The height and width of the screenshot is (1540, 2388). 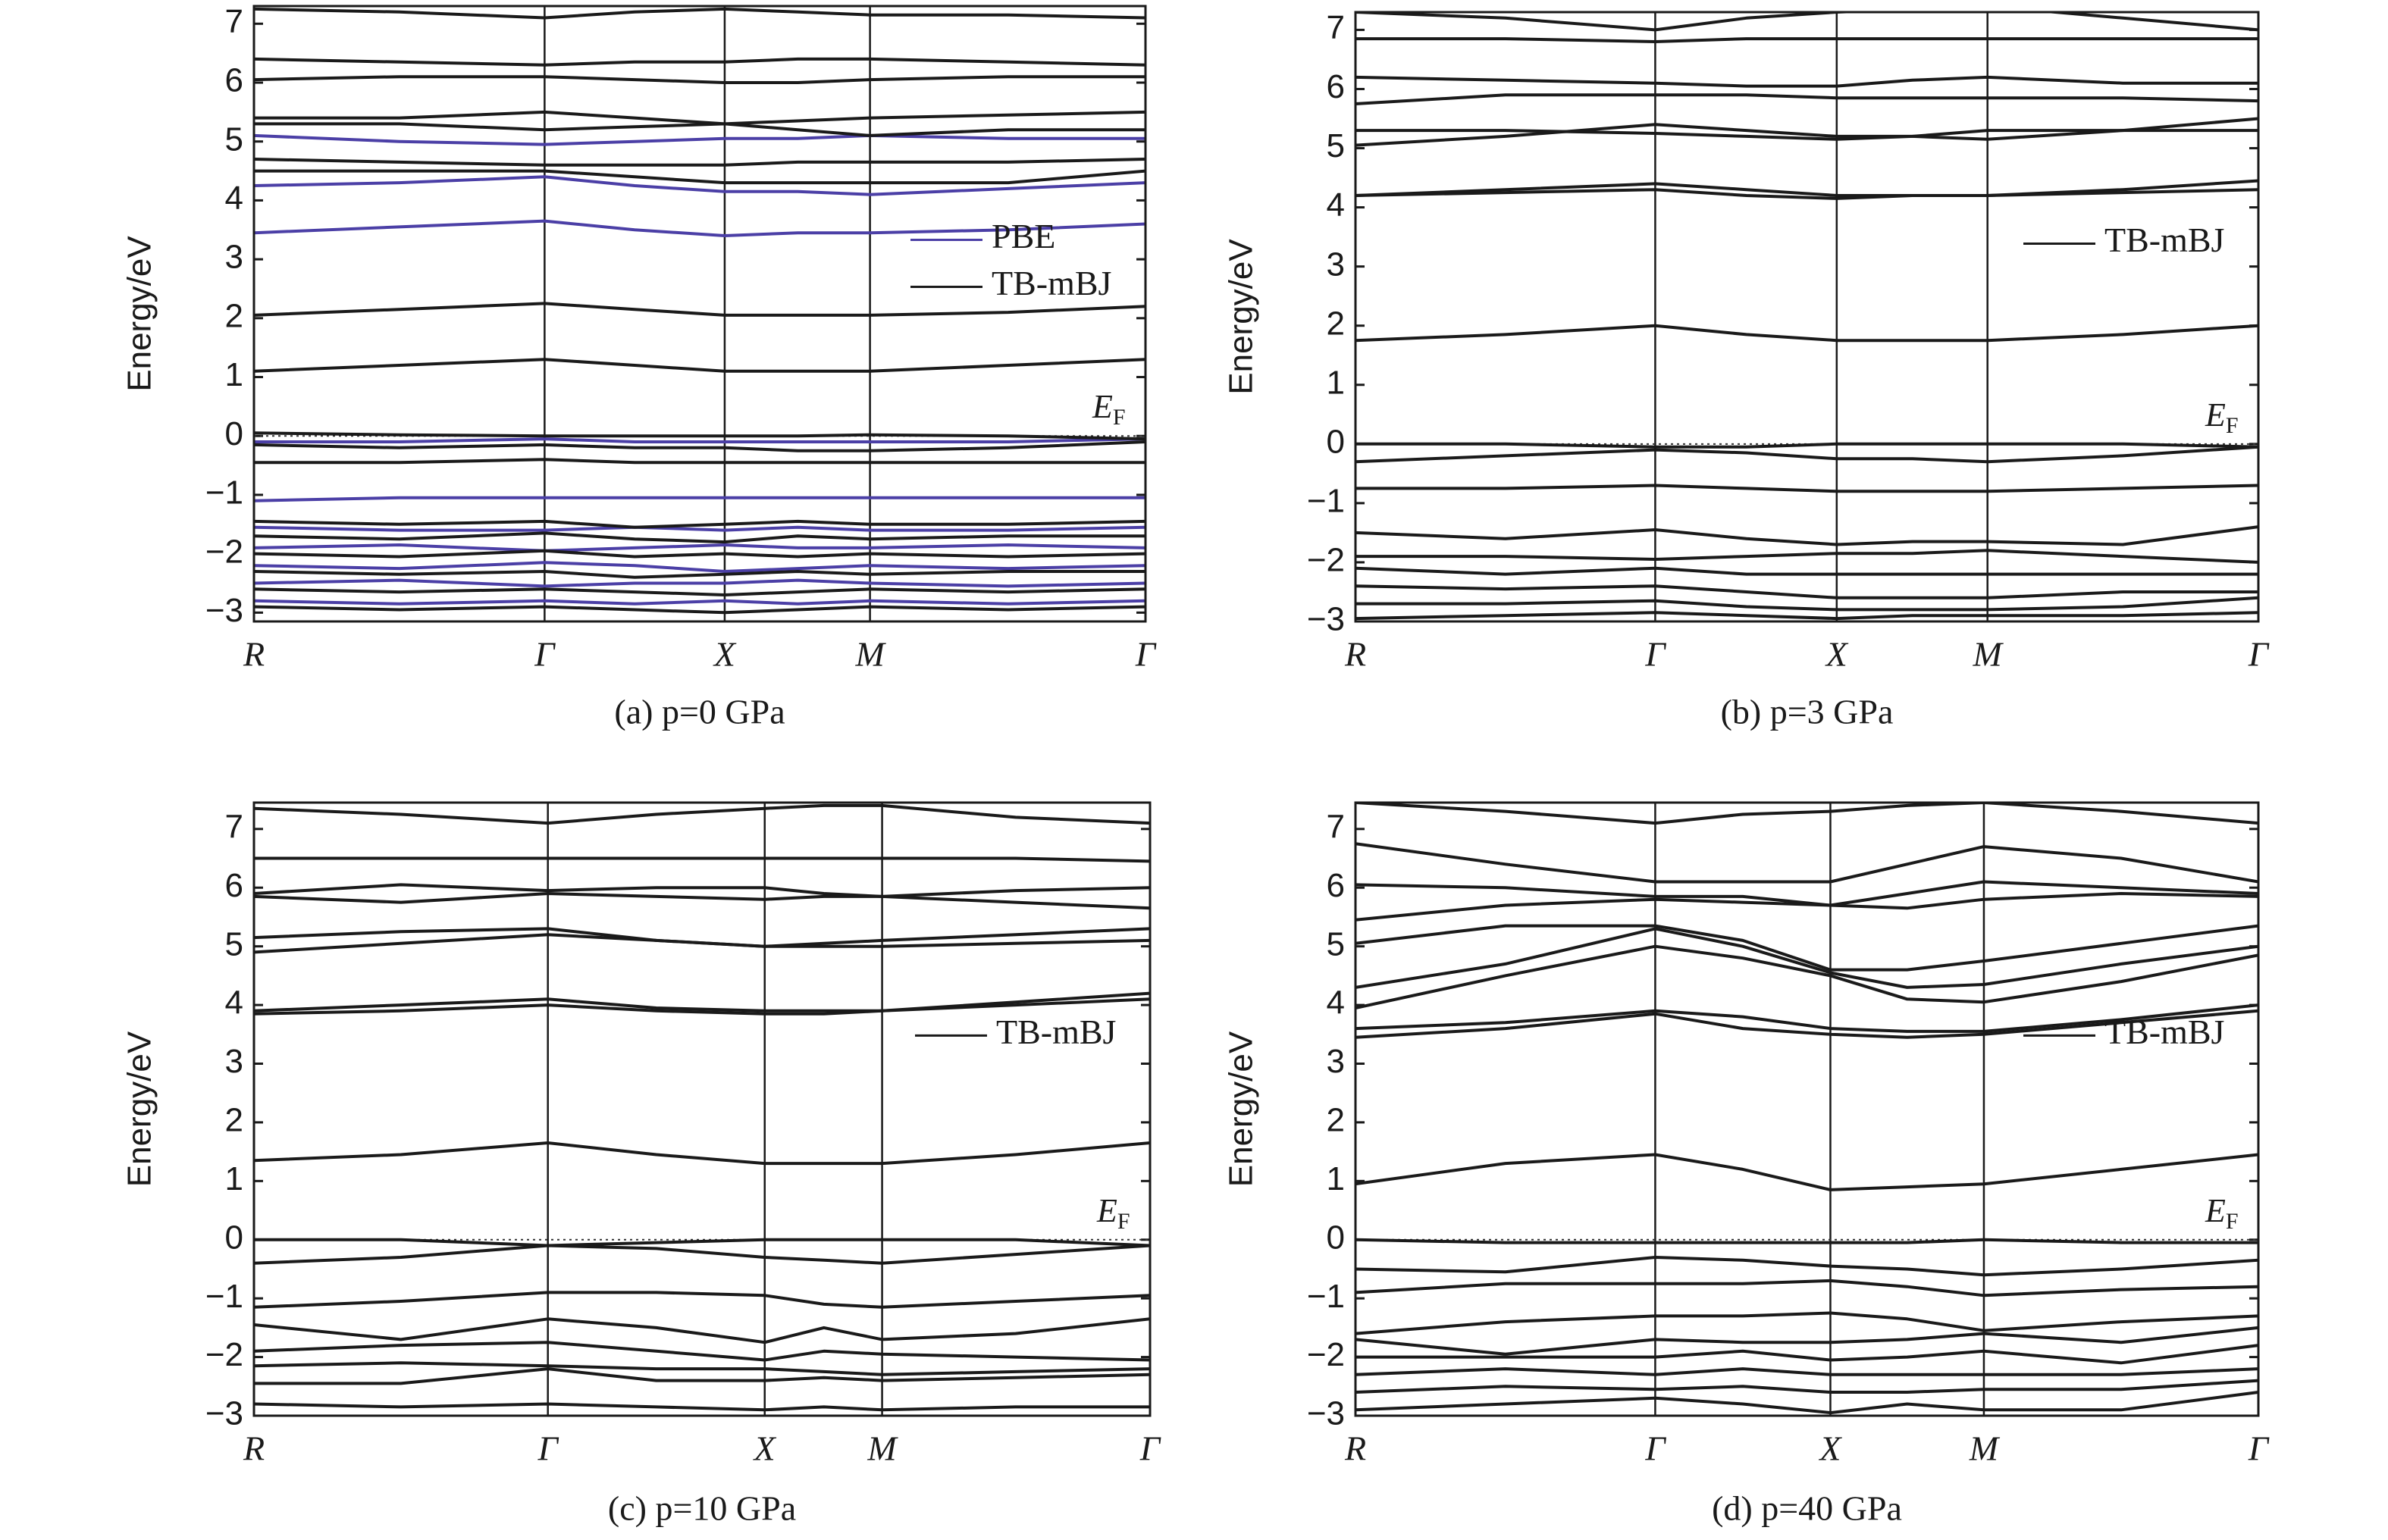 What do you see at coordinates (1336, 885) in the screenshot?
I see `y-tick-label: 6` at bounding box center [1336, 885].